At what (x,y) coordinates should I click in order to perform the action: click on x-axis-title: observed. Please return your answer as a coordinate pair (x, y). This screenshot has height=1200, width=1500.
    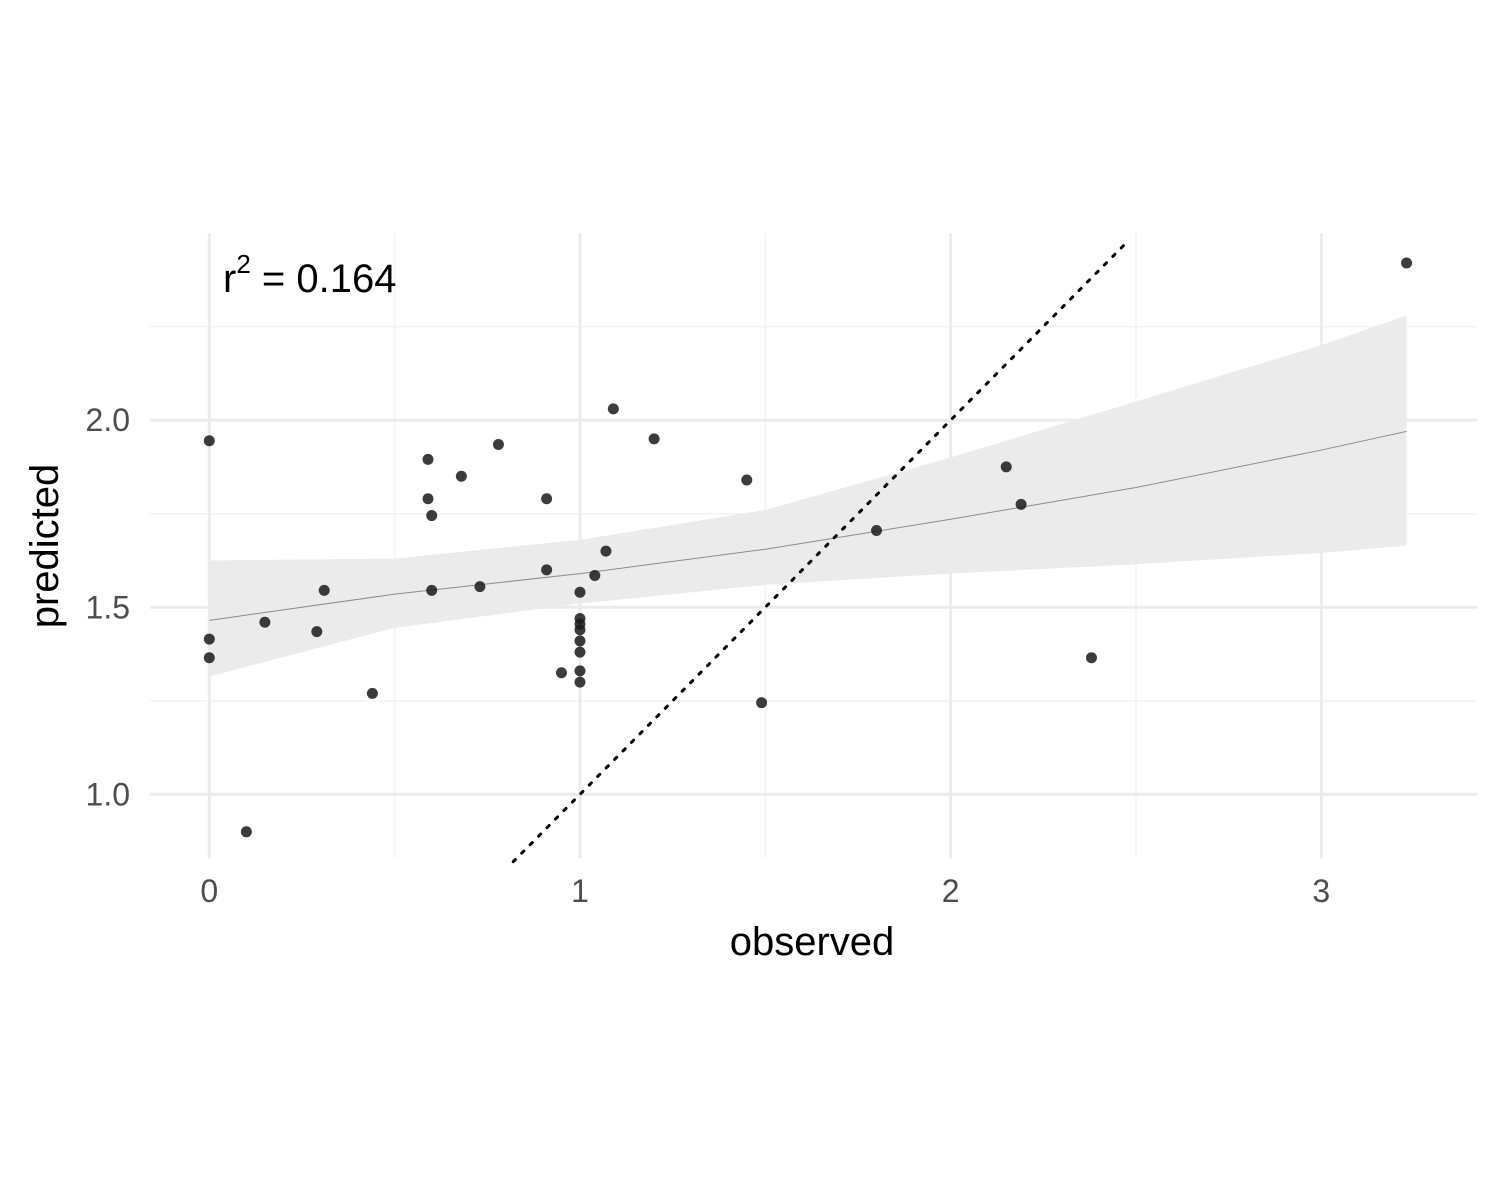
    Looking at the image, I should click on (812, 942).